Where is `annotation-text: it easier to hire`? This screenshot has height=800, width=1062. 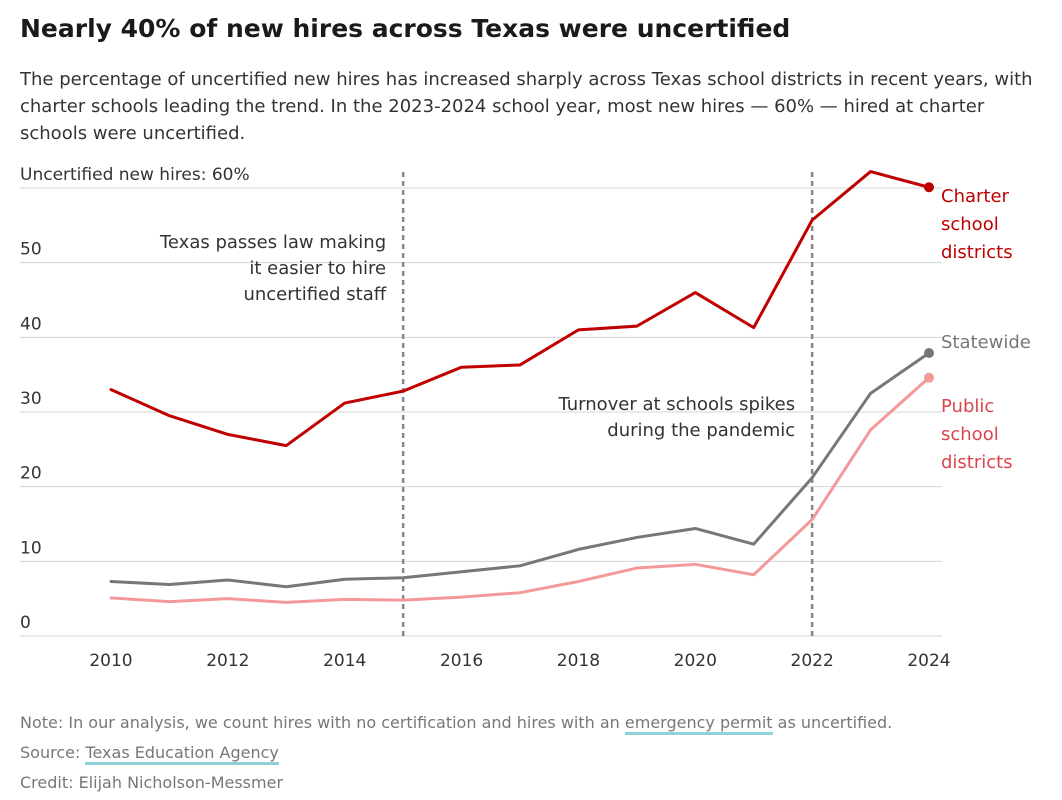
annotation-text: it easier to hire is located at coordinates (317, 268).